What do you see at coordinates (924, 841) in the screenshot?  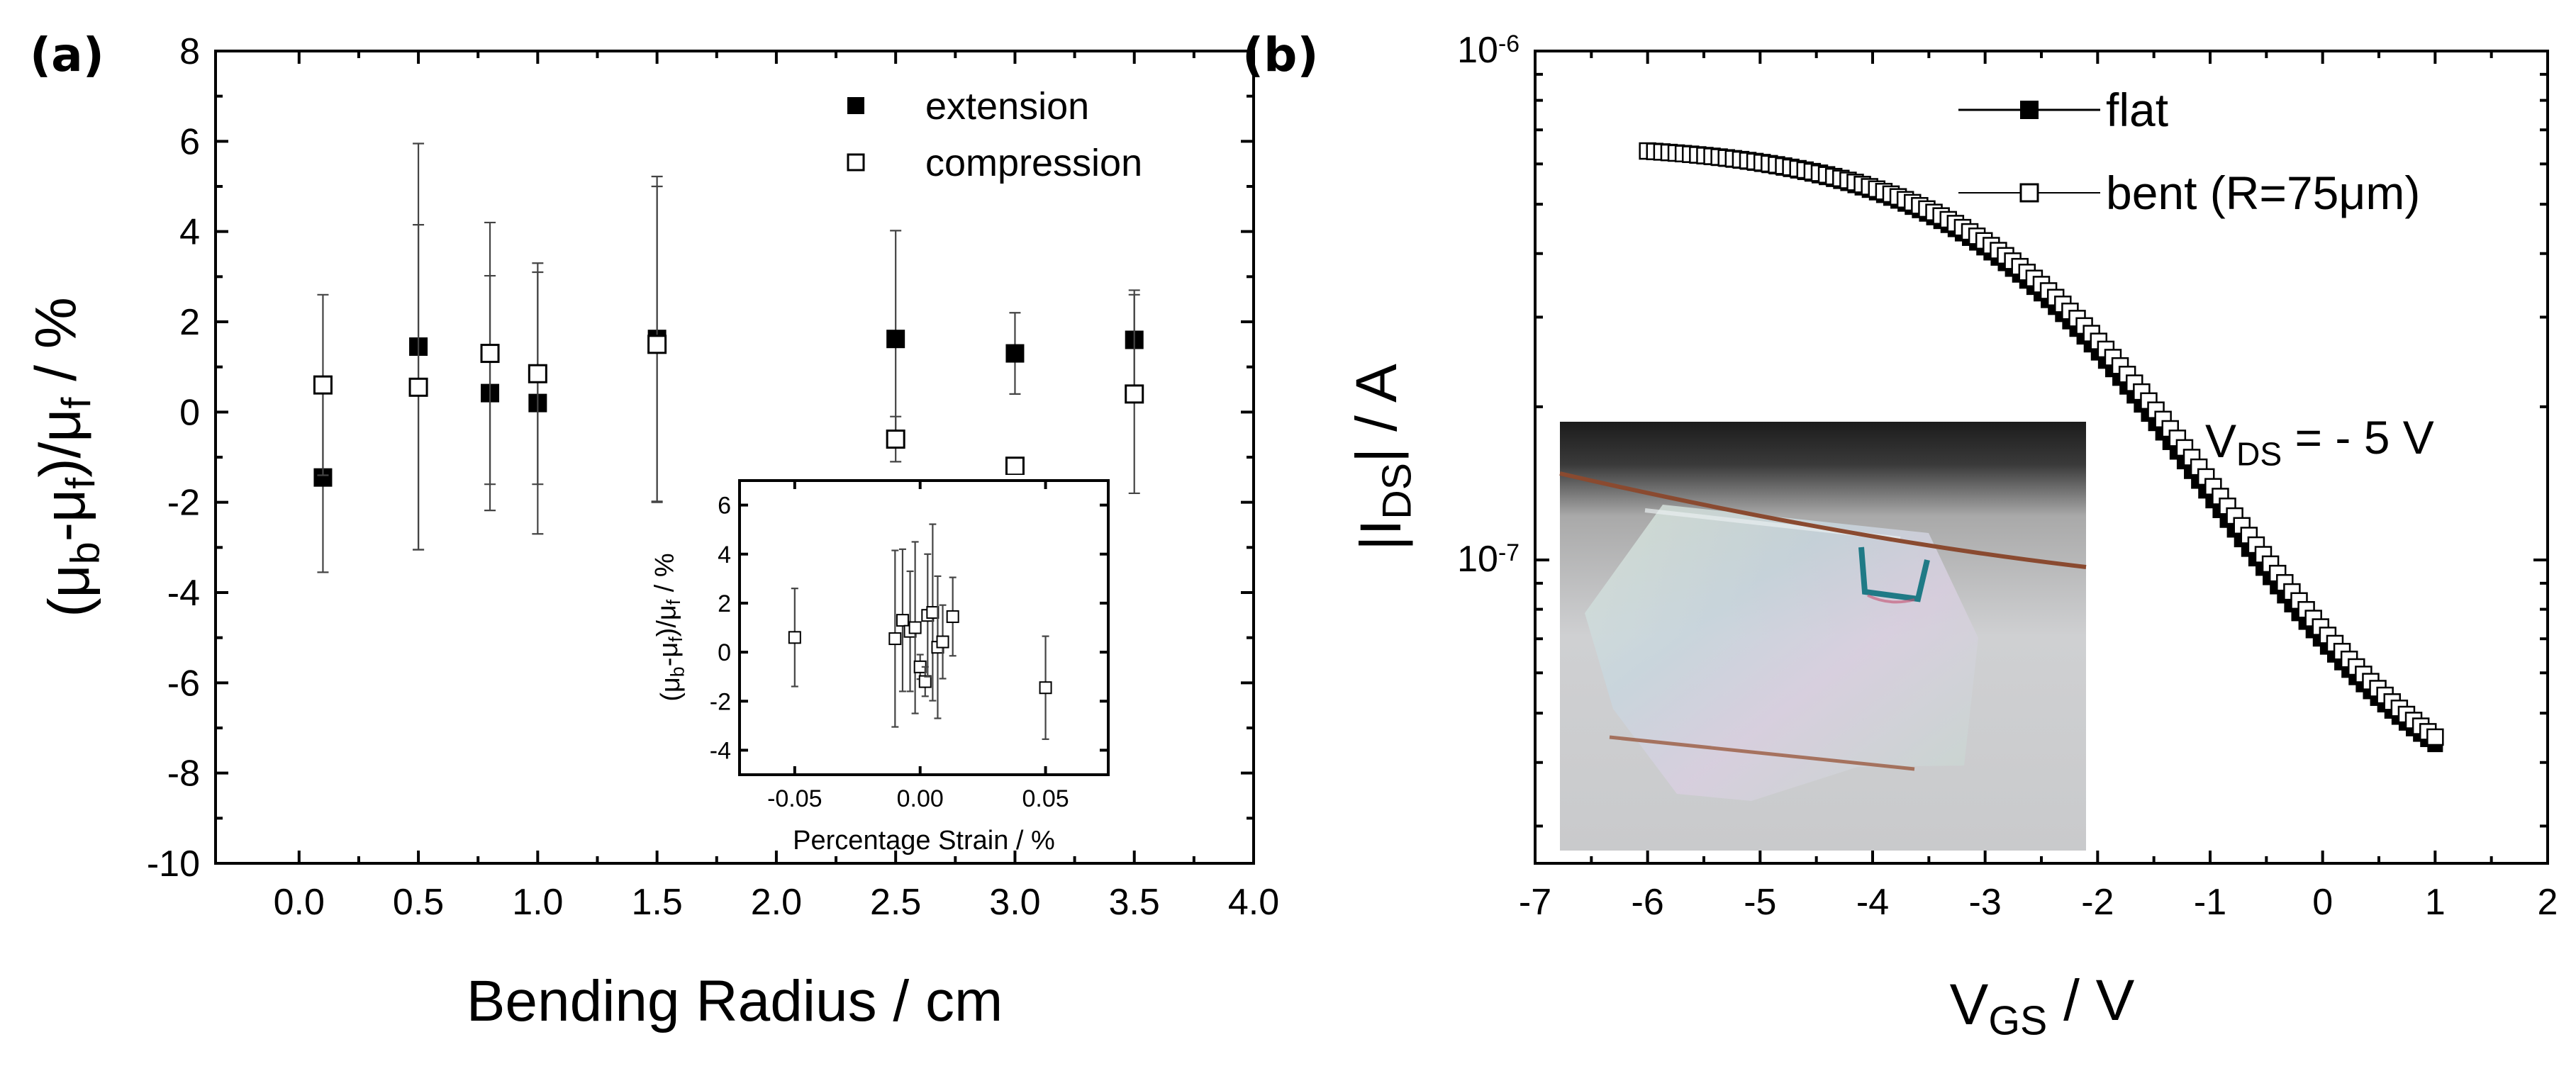 I see `inset-x-axis-label: Percentage Strain / %` at bounding box center [924, 841].